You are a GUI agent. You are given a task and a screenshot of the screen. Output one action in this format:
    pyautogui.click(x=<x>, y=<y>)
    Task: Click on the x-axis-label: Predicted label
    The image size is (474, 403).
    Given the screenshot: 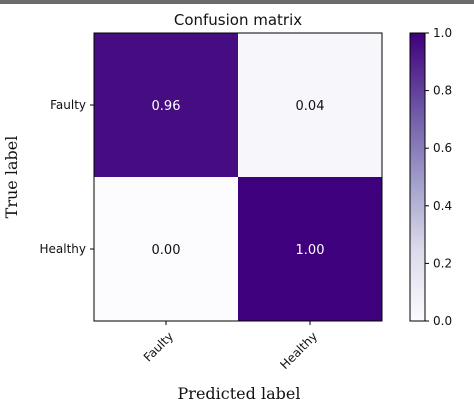 What is the action you would take?
    pyautogui.click(x=239, y=393)
    